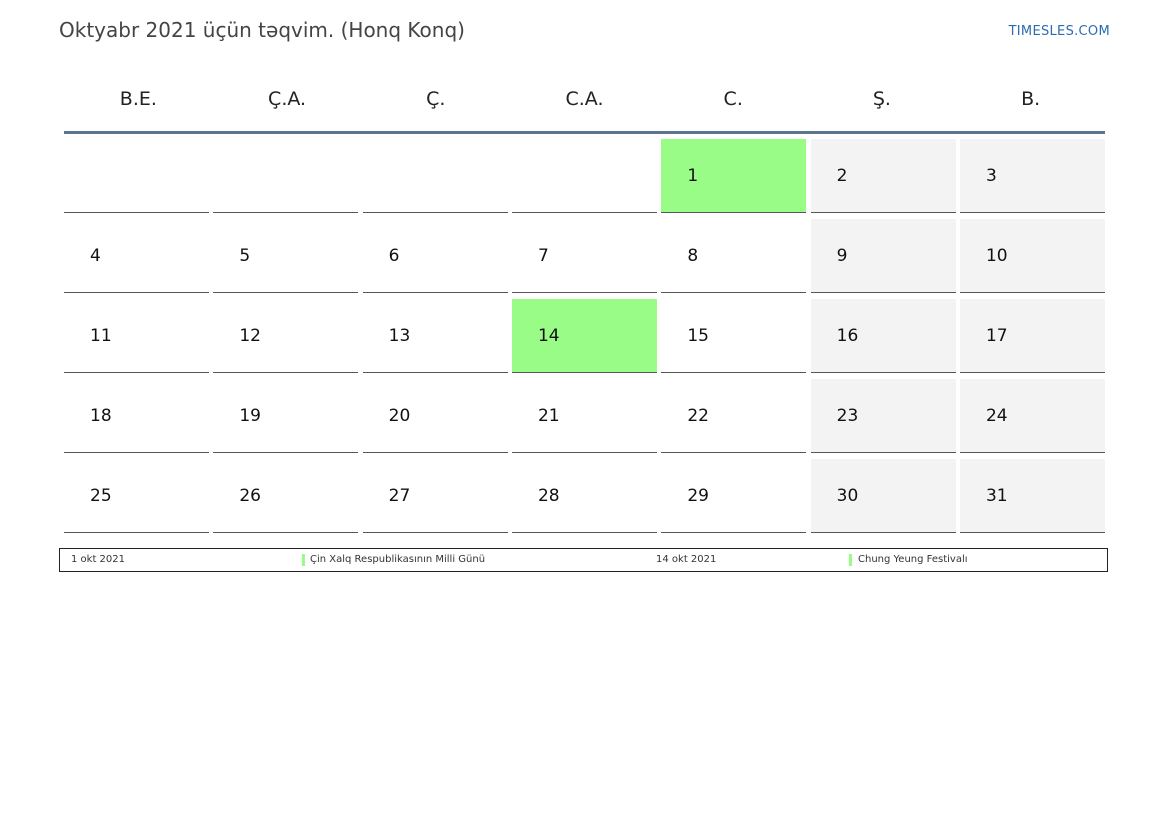 Image resolution: width=1169 pixels, height=827 pixels. I want to click on day-number: 9, so click(842, 256).